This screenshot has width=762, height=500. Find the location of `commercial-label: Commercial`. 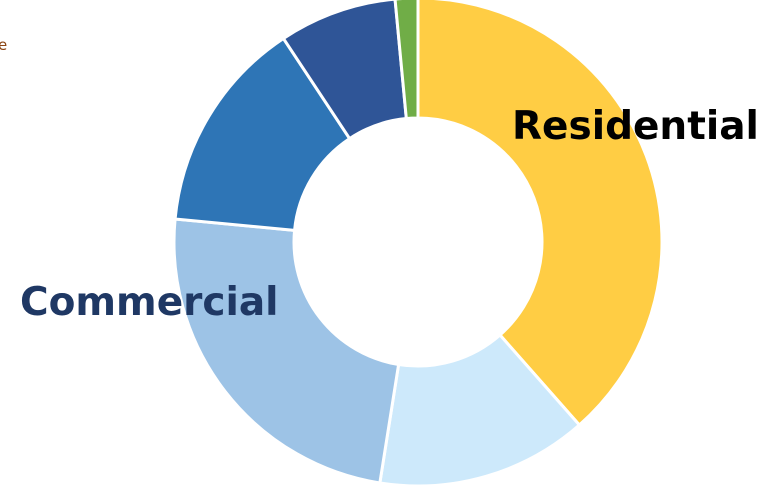

commercial-label: Commercial is located at coordinates (149, 302).